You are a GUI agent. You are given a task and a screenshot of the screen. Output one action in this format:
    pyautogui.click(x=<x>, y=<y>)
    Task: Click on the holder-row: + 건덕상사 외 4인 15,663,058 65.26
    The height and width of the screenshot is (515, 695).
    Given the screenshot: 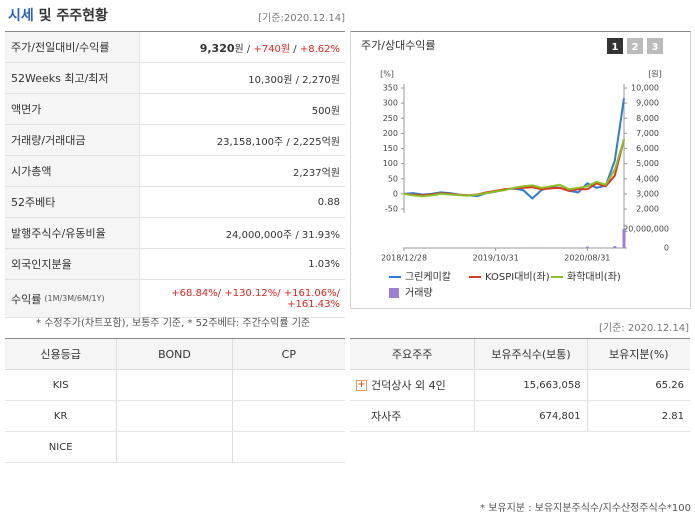 What is the action you would take?
    pyautogui.click(x=520, y=385)
    